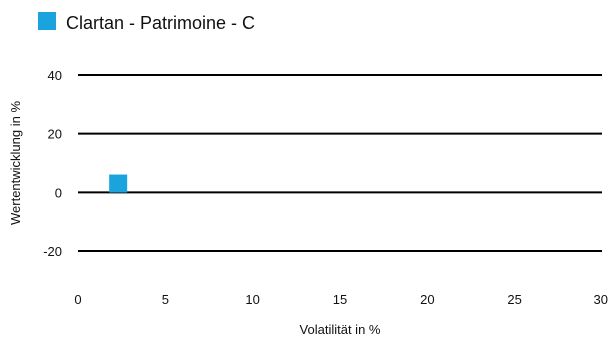  I want to click on x-tick-label: 30, so click(601, 299).